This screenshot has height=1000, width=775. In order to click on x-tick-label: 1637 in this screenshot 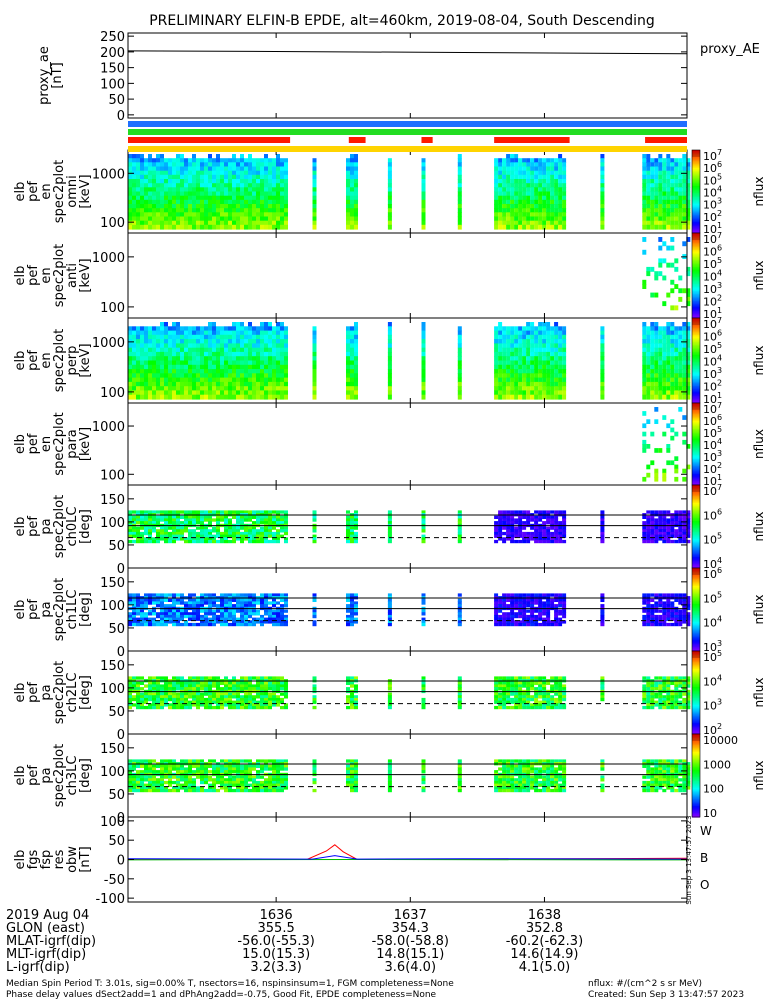, I will do `click(410, 915)`.